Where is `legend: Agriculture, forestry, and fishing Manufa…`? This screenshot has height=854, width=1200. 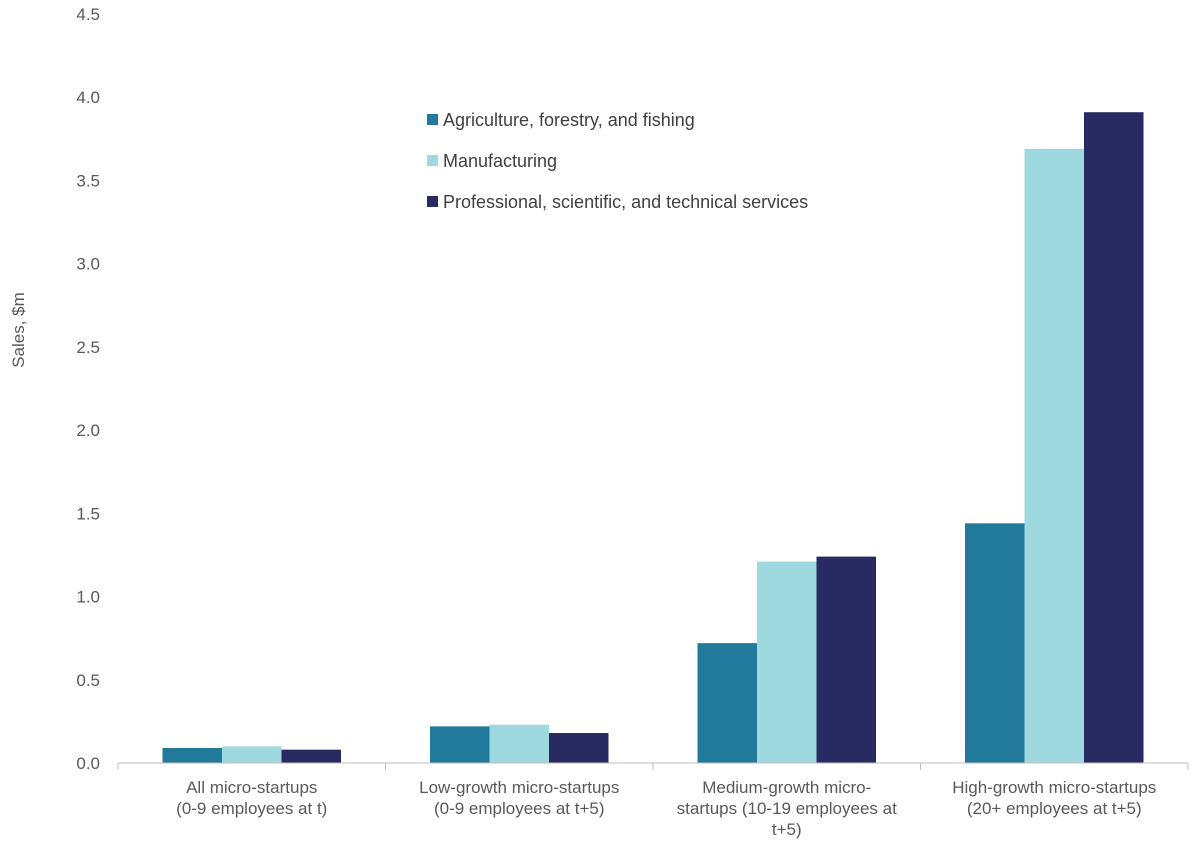
legend: Agriculture, forestry, and fishing Manufa… is located at coordinates (617, 161).